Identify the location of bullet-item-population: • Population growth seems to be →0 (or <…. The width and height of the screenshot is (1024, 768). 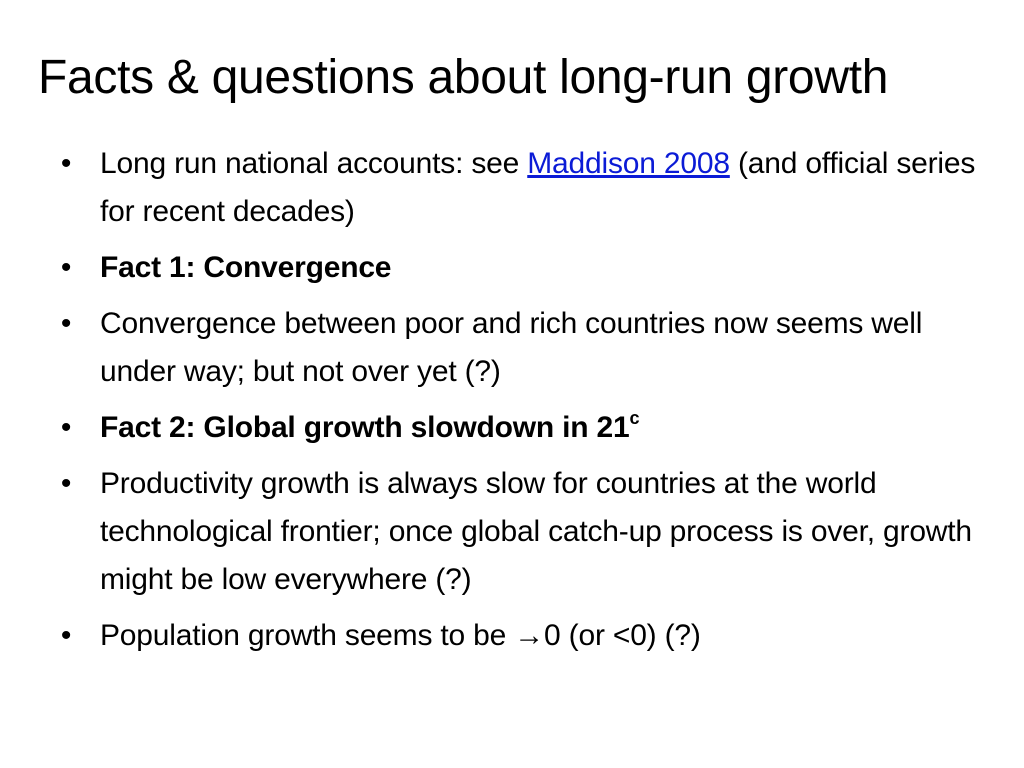
(521, 636).